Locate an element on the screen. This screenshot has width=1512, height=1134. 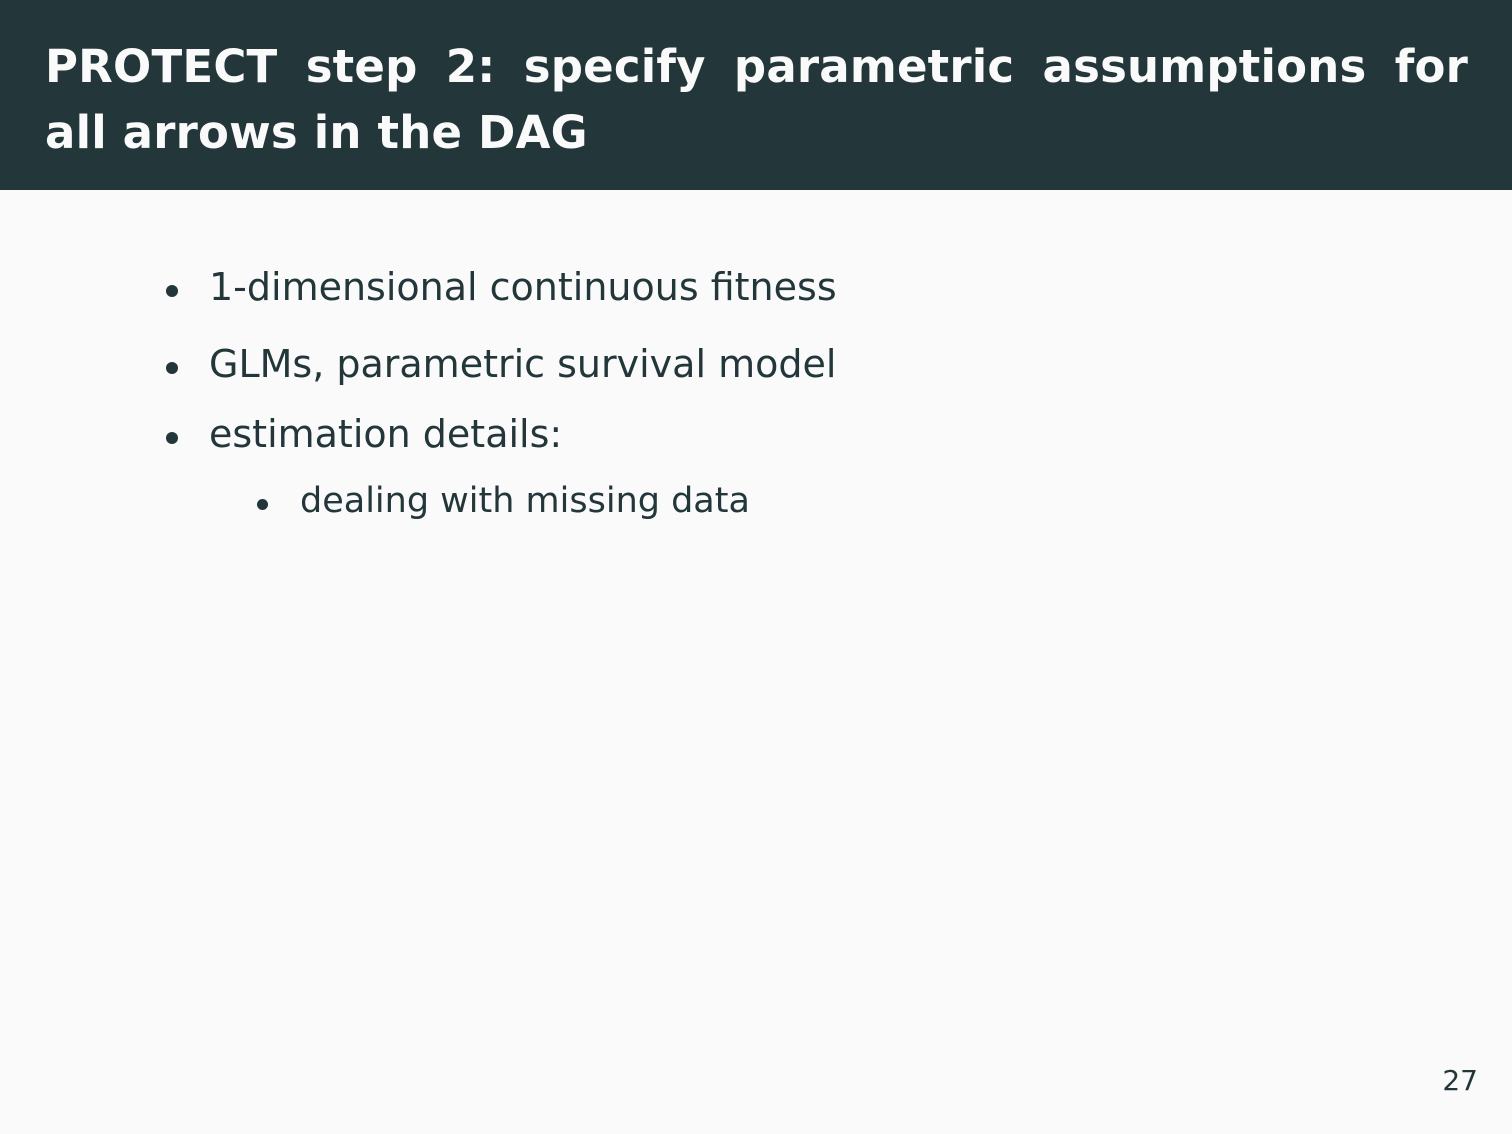
bullet-text: 1-dimensional continuous fitness is located at coordinates (523, 287).